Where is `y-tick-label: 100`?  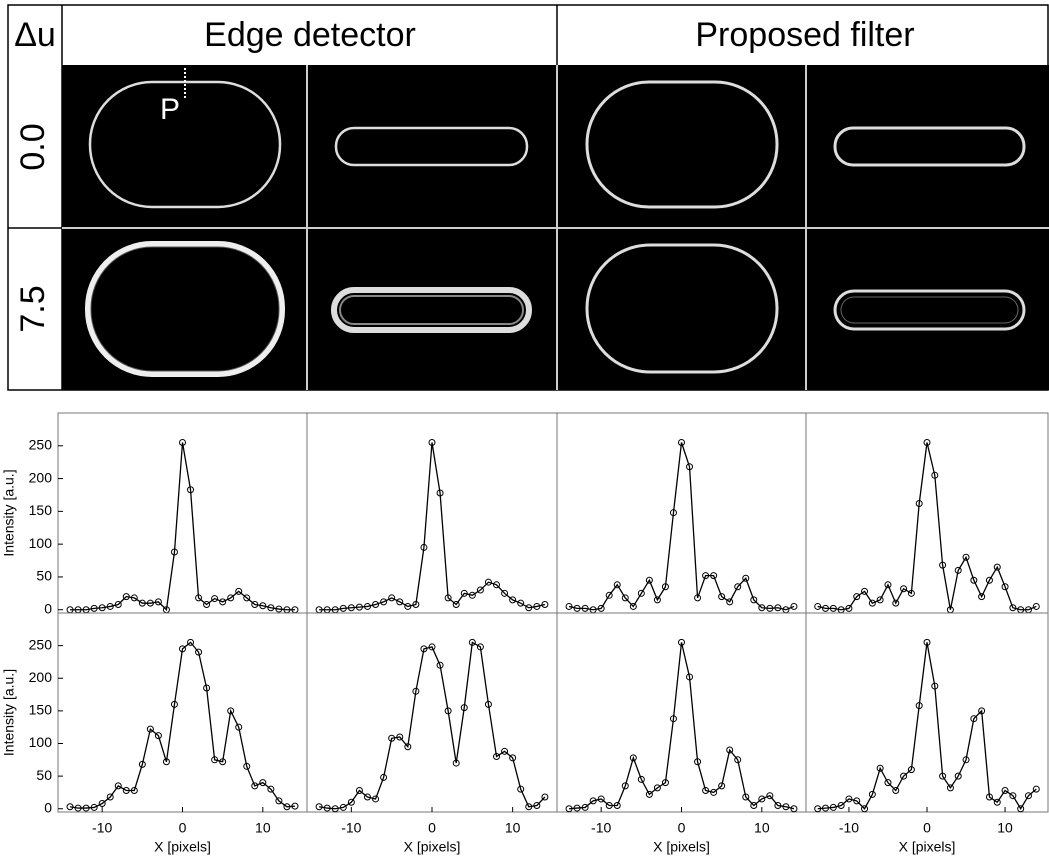 y-tick-label: 100 is located at coordinates (41, 742).